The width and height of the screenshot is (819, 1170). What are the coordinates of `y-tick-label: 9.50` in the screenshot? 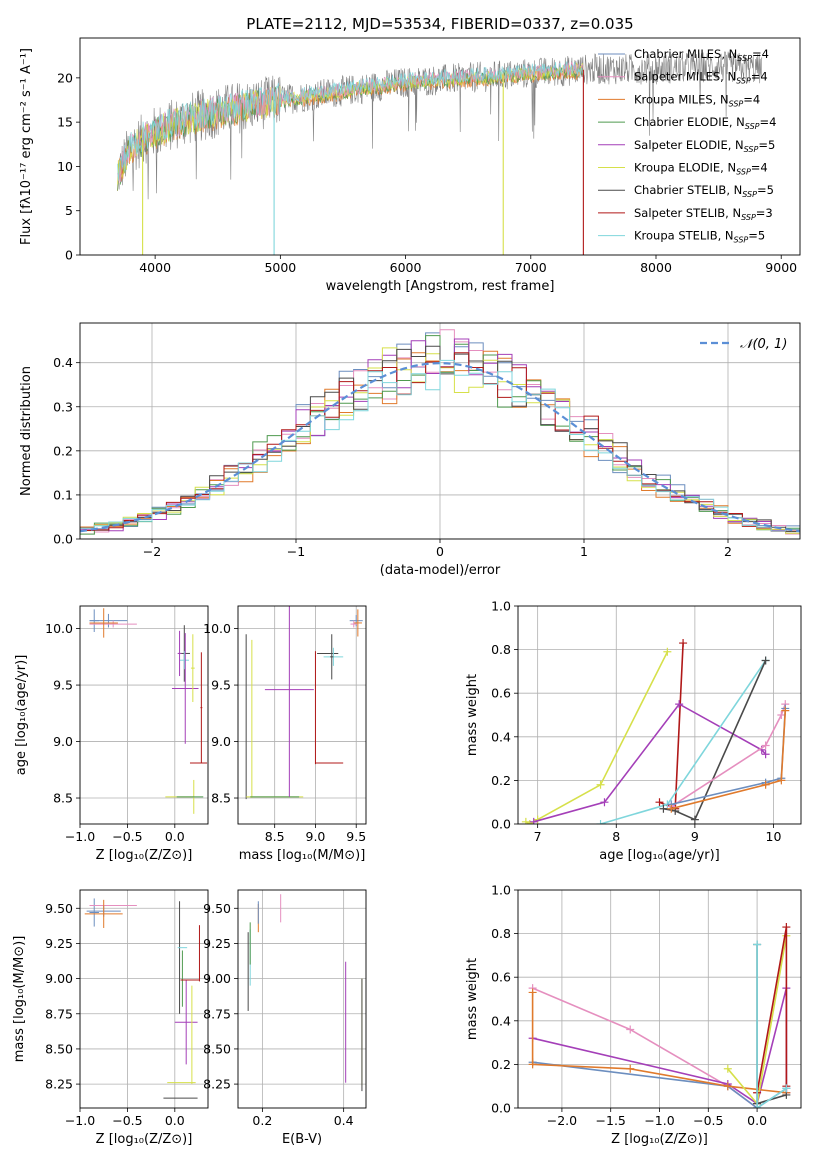 It's located at (59, 908).